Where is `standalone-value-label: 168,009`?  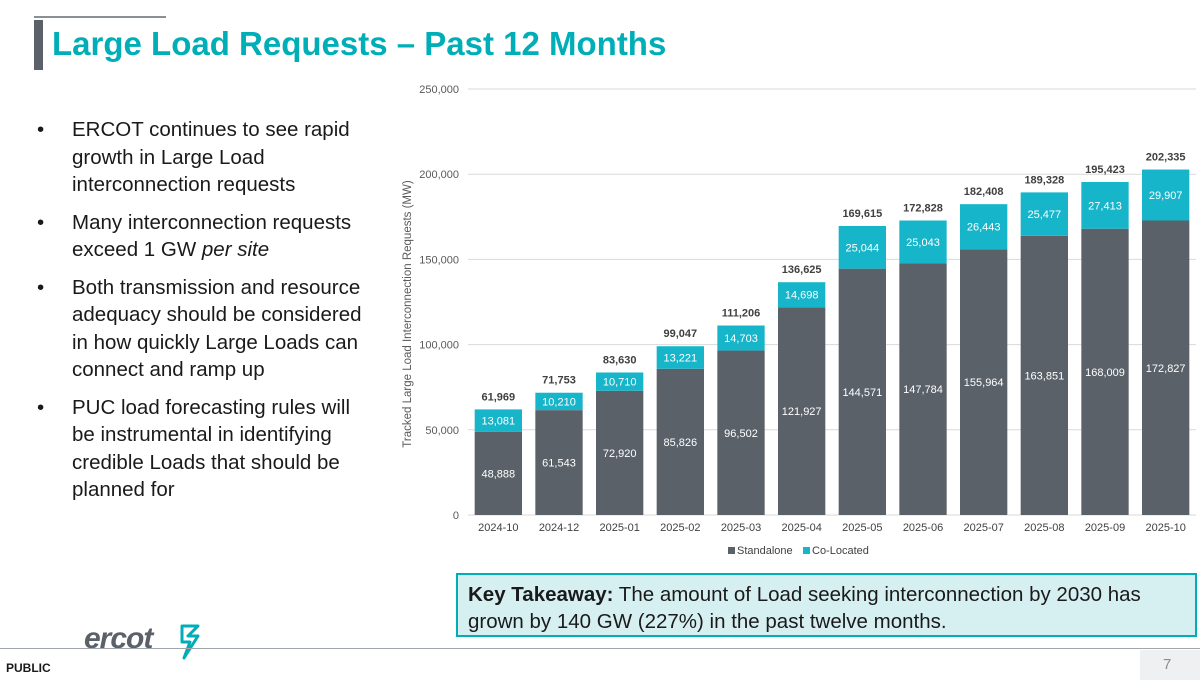 standalone-value-label: 168,009 is located at coordinates (1105, 373).